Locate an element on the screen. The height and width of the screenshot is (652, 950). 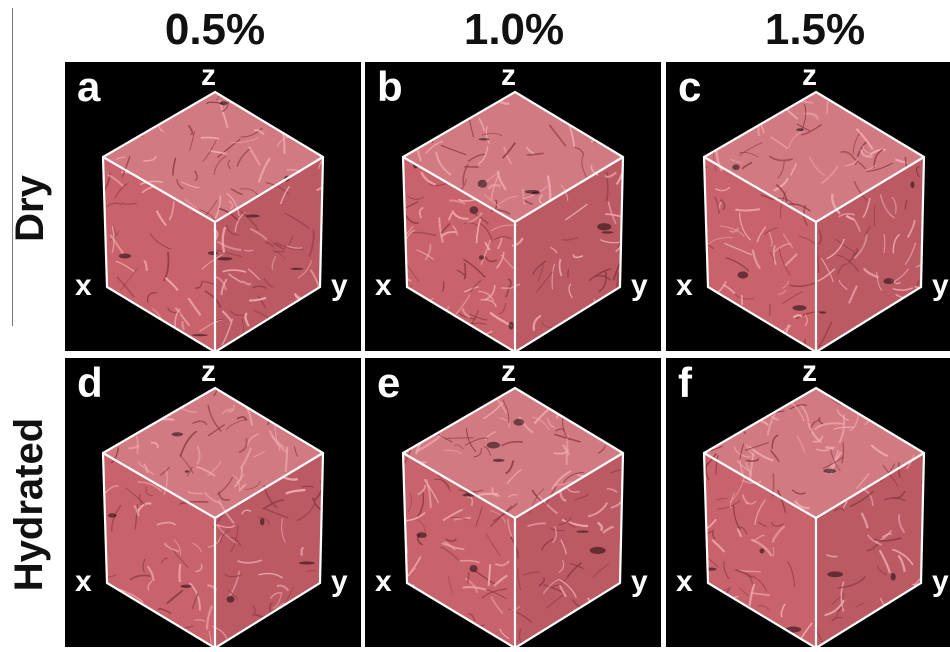
row-header-dry: Dry is located at coordinates (30, 208).